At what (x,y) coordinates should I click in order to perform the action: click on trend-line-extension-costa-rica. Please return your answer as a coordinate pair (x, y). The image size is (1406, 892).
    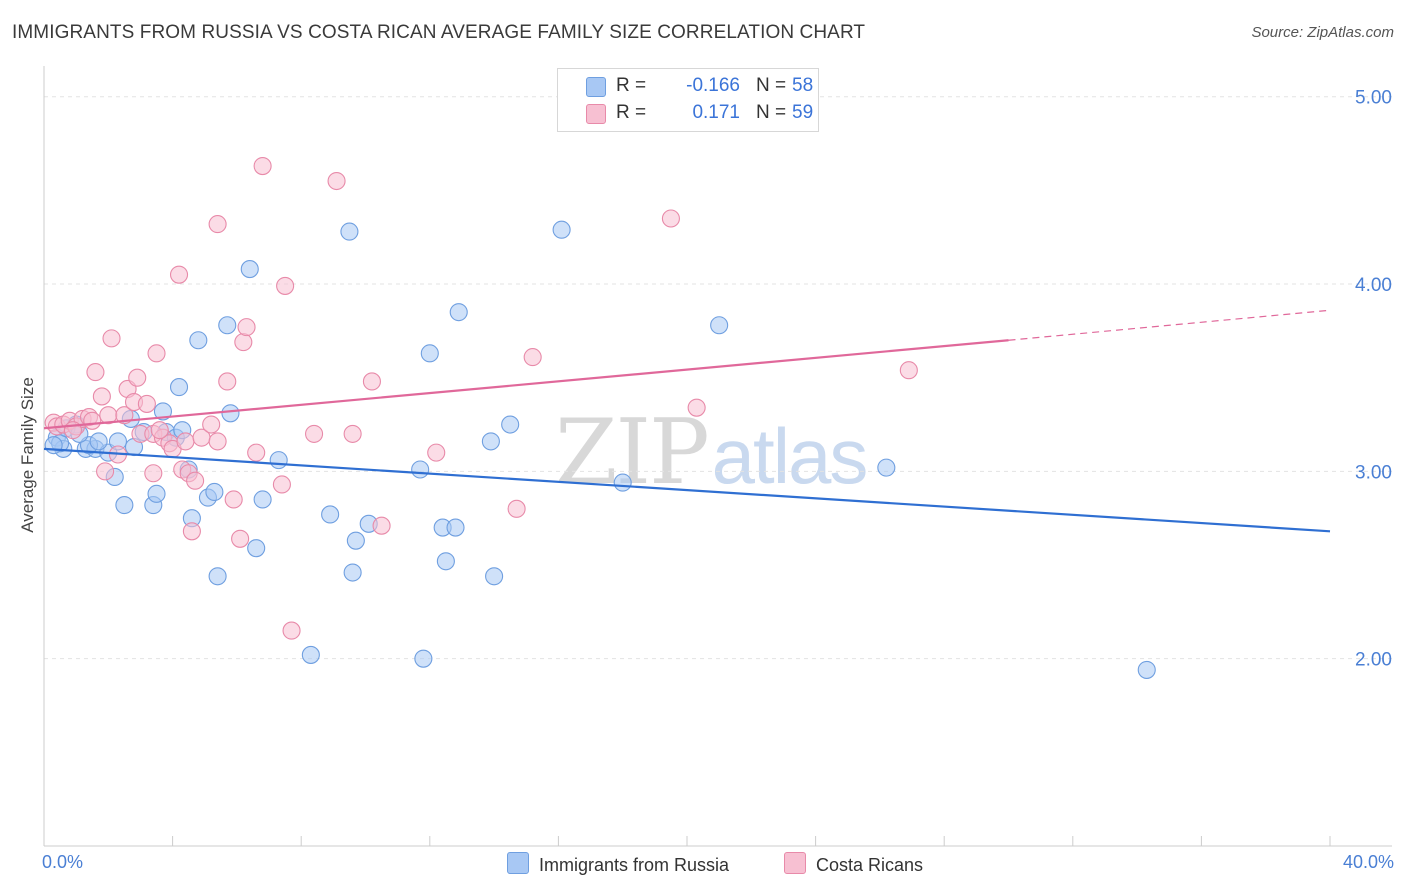
    Looking at the image, I should click on (1169, 325).